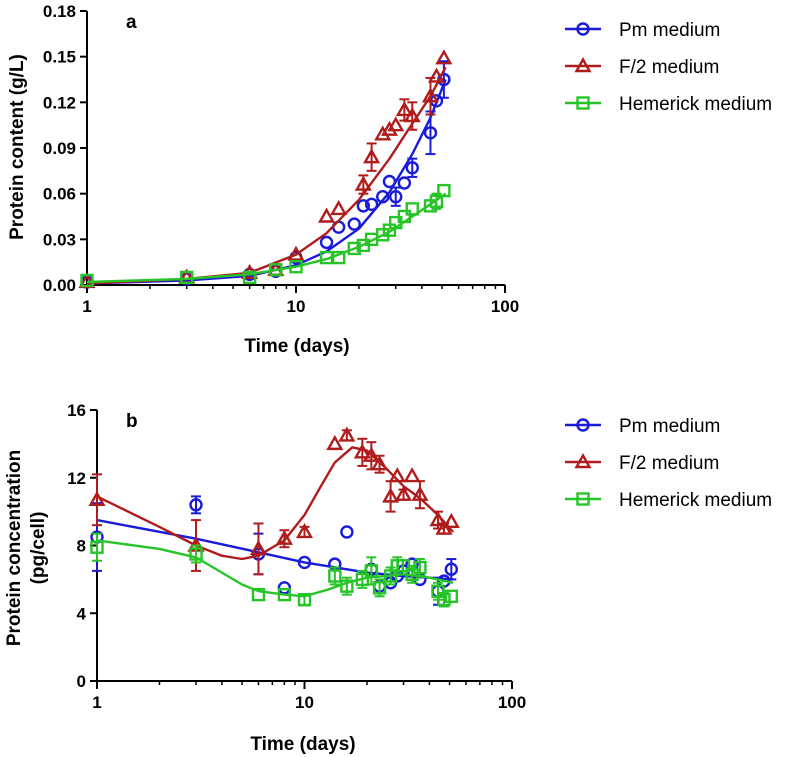 The width and height of the screenshot is (800, 757). I want to click on panel-a-x-axis-title: Time (days), so click(296, 346).